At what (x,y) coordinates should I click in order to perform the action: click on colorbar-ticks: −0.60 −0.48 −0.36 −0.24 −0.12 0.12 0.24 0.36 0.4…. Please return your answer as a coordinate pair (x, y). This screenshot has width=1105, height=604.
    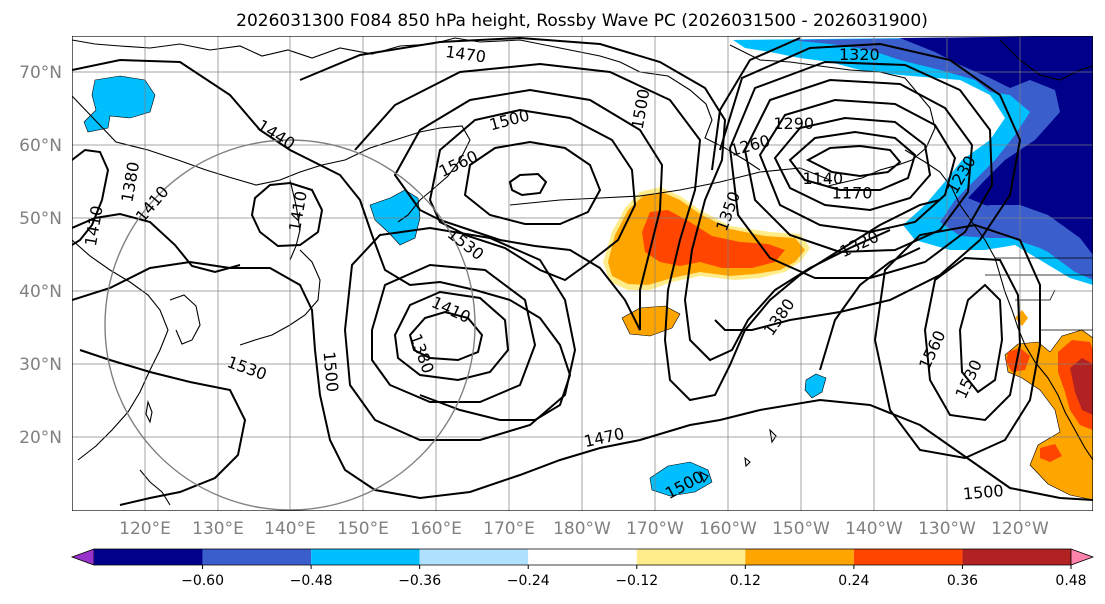
    Looking at the image, I should click on (634, 577).